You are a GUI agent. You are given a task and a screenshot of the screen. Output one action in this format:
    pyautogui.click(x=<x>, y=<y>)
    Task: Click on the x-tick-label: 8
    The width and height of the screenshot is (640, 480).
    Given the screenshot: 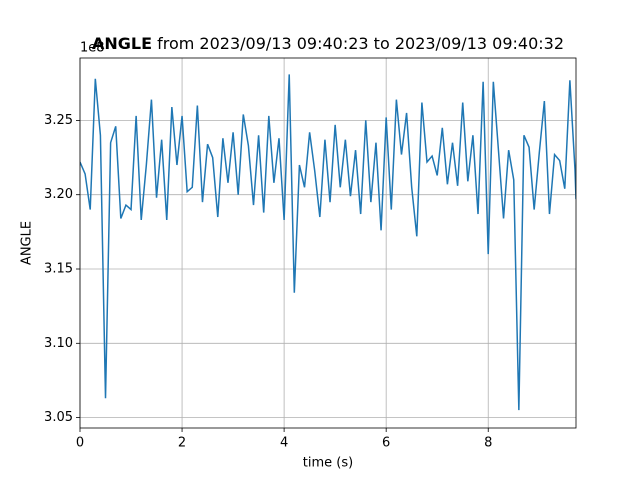 What is the action you would take?
    pyautogui.click(x=488, y=443)
    